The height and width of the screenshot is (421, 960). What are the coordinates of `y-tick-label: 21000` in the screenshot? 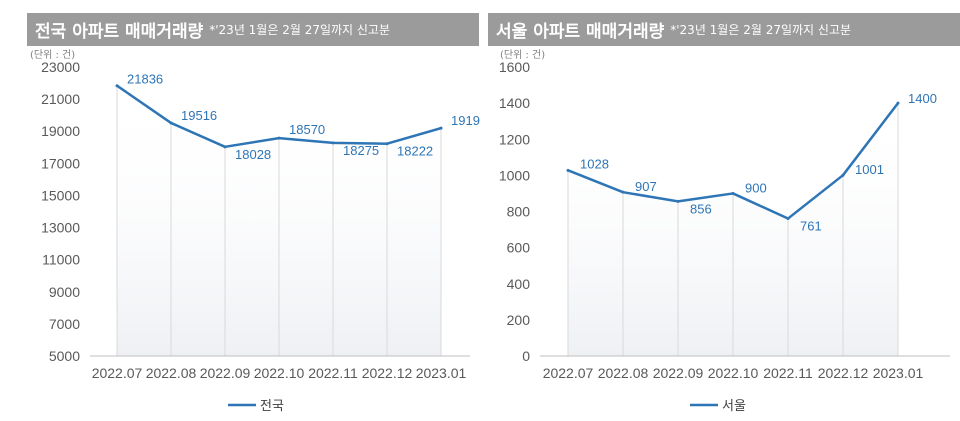 It's located at (60, 99).